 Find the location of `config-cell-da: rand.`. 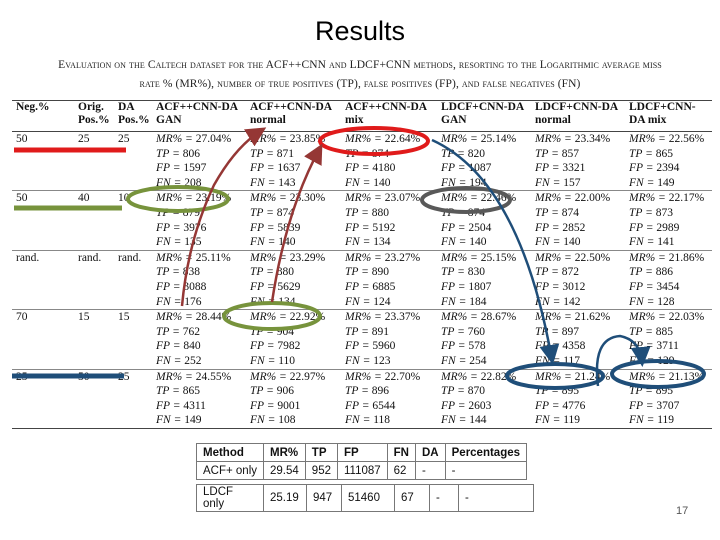

config-cell-da: rand. is located at coordinates (133, 280).